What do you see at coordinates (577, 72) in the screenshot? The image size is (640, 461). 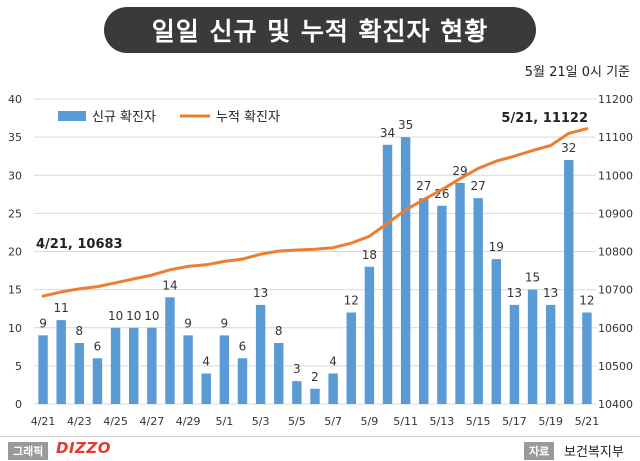 I see `chart-subtitle: 5월 21일 0시 기준` at bounding box center [577, 72].